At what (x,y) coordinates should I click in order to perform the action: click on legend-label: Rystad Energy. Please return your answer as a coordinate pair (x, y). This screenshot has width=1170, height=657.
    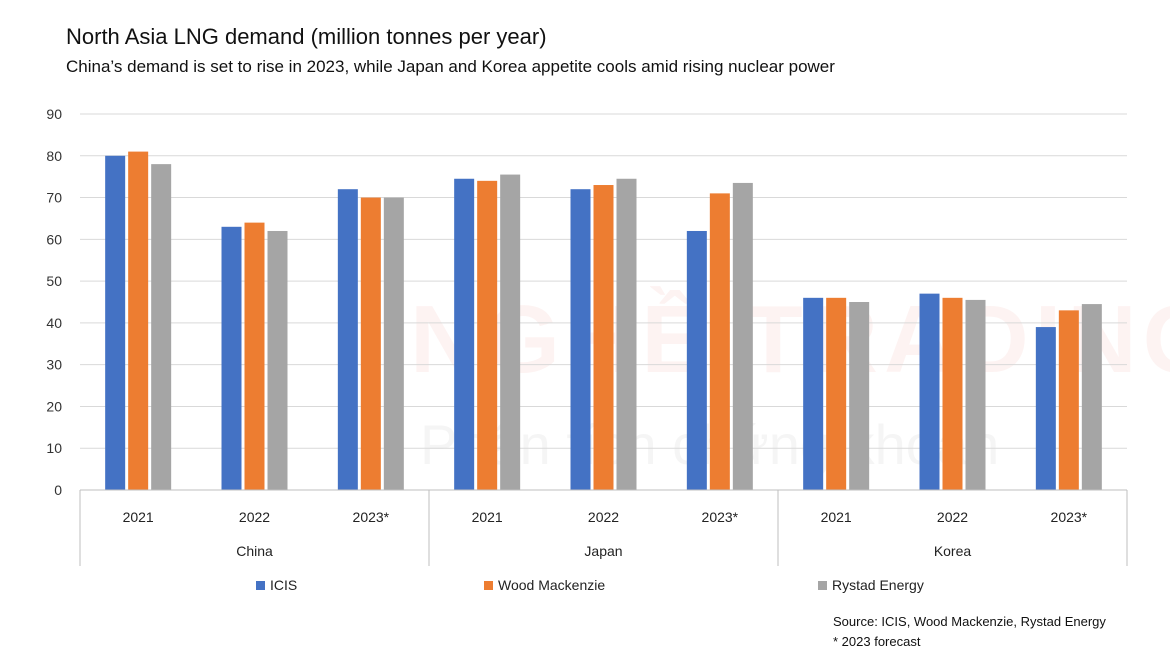
    Looking at the image, I should click on (878, 585).